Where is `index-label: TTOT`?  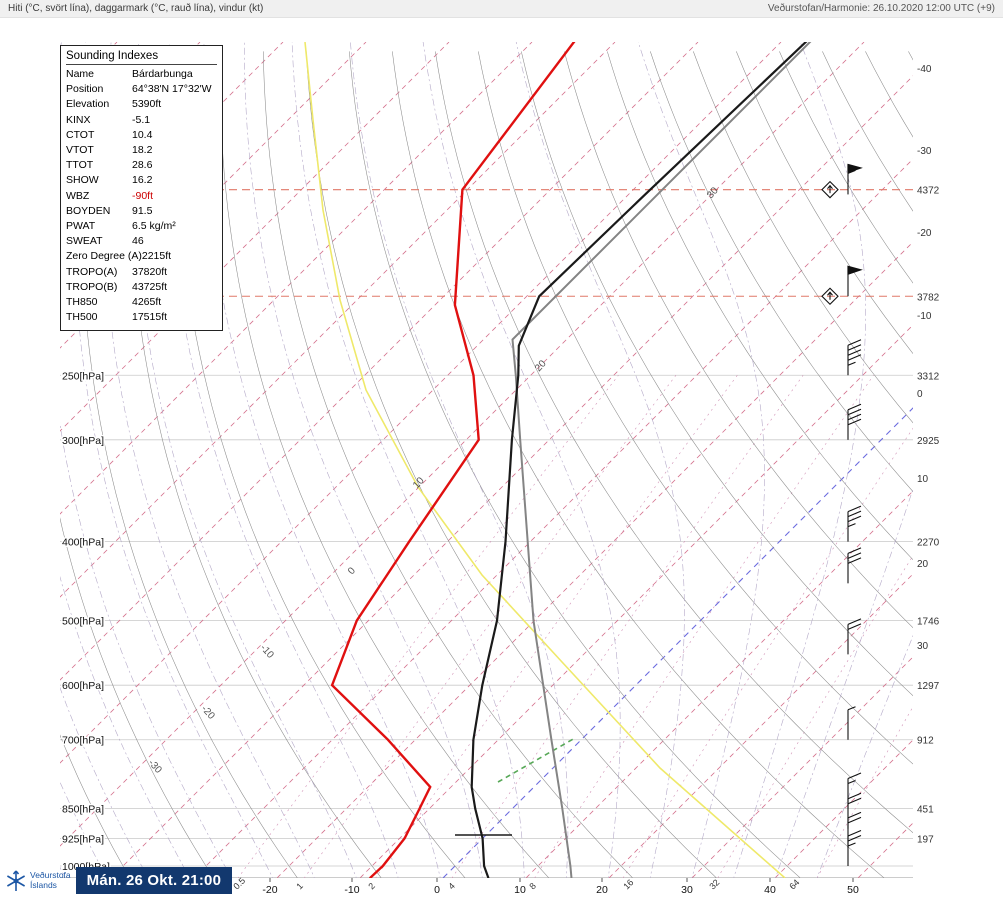
index-label: TTOT is located at coordinates (80, 165).